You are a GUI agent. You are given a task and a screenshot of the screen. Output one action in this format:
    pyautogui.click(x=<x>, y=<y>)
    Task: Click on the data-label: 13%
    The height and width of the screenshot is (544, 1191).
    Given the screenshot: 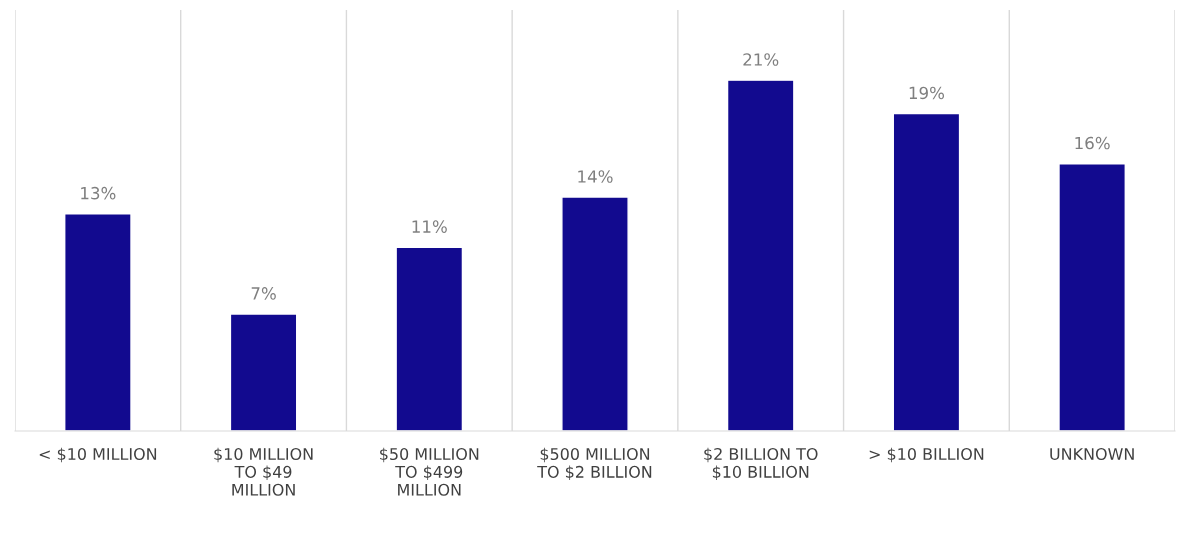 What is the action you would take?
    pyautogui.click(x=98, y=193)
    